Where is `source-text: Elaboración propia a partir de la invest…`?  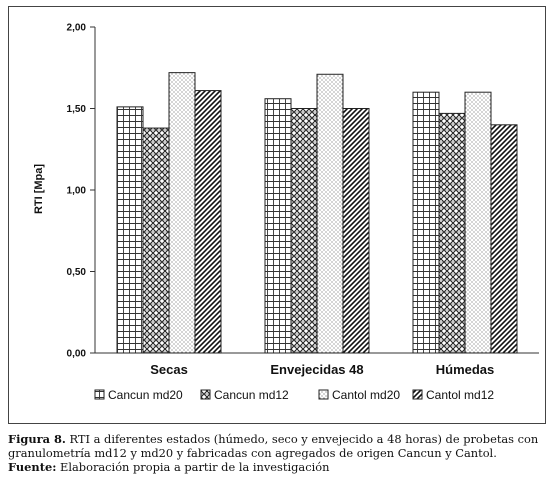
source-text: Elaboración propia a partir de la invest… is located at coordinates (193, 467).